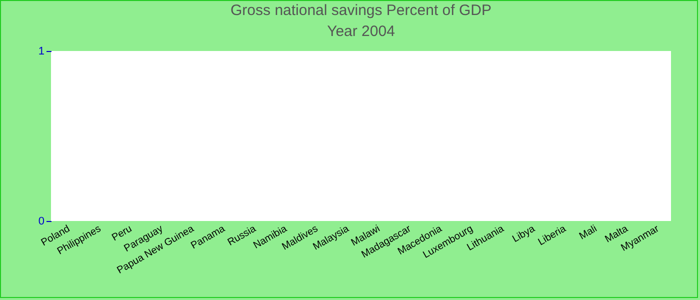  What do you see at coordinates (361, 10) in the screenshot?
I see `chart-title: Gross national savings Percent of GDP` at bounding box center [361, 10].